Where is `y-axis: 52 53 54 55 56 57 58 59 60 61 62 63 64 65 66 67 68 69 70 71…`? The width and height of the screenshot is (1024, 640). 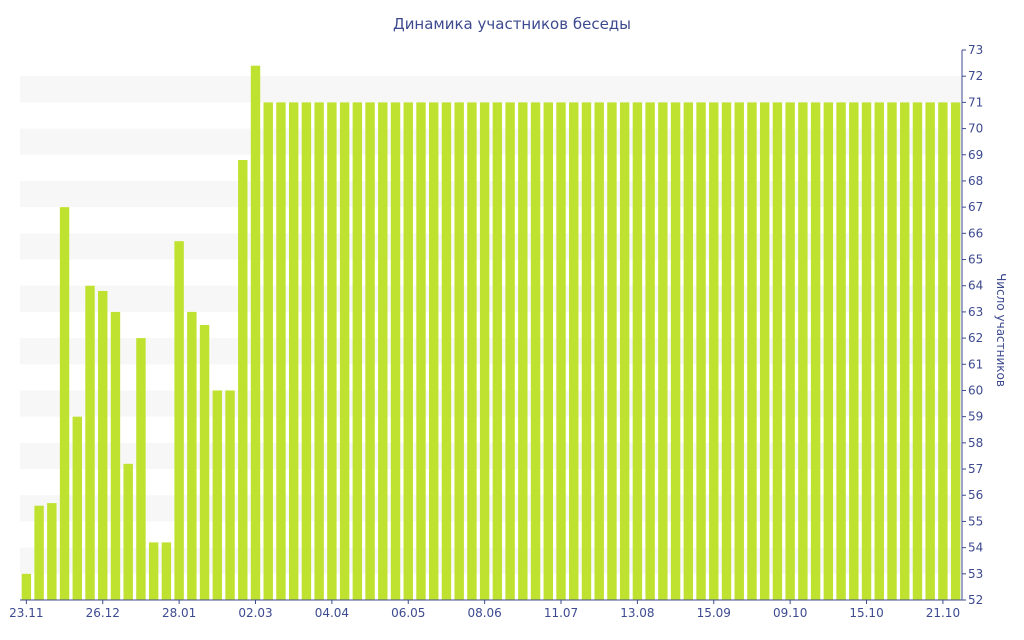 y-axis: 52 53 54 55 56 57 58 59 60 61 62 63 64 65 66 67 68 69 70 71… is located at coordinates (972, 325).